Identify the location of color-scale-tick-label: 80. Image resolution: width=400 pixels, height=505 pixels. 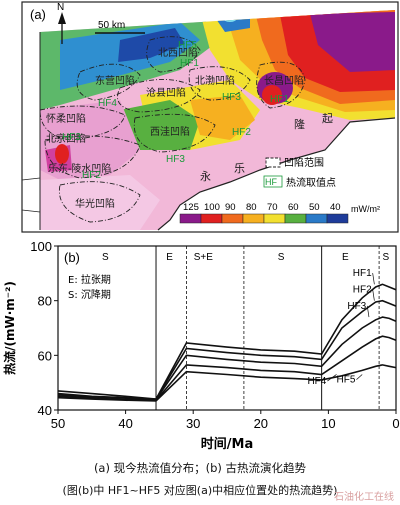
(251, 207).